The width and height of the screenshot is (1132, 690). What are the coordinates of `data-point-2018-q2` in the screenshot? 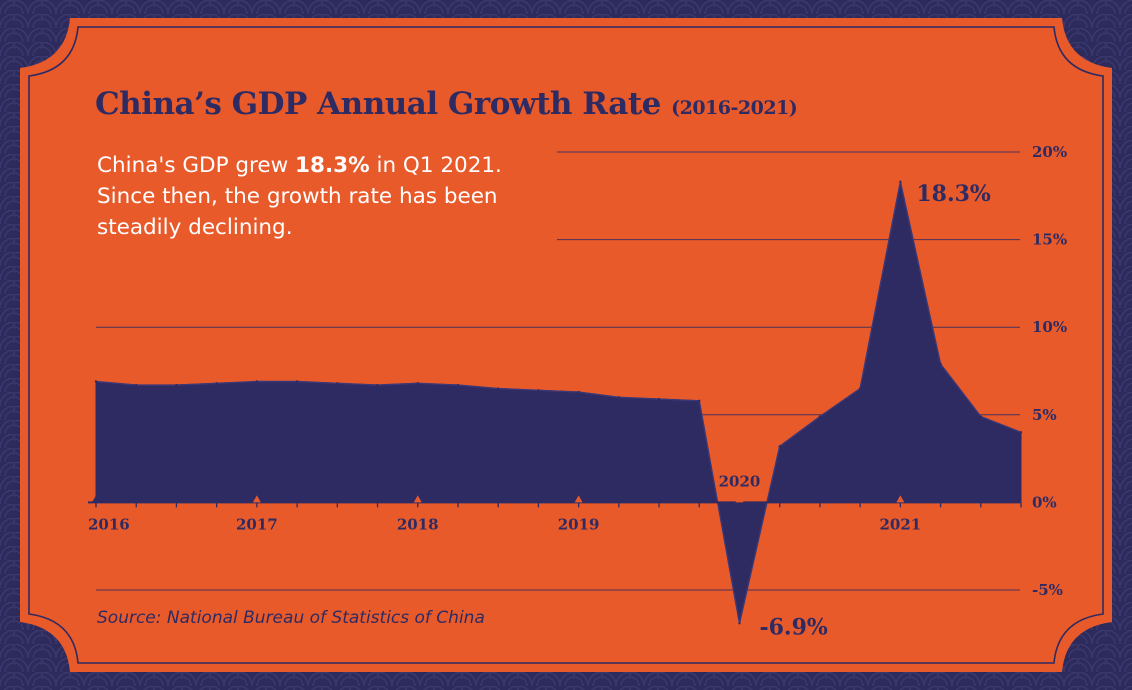 It's located at (458, 385).